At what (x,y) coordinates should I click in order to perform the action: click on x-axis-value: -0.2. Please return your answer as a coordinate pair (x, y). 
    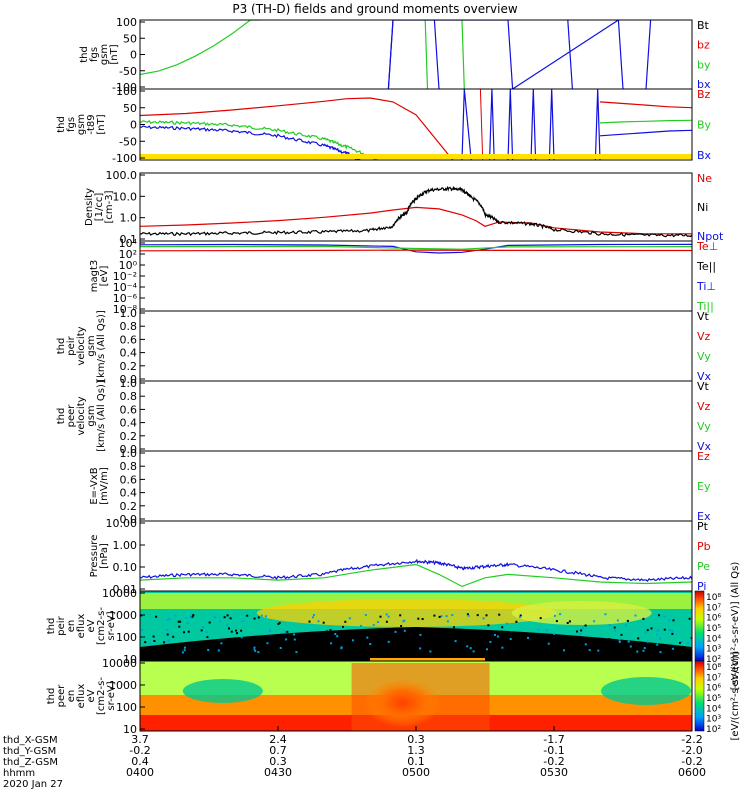
    Looking at the image, I should click on (553, 761).